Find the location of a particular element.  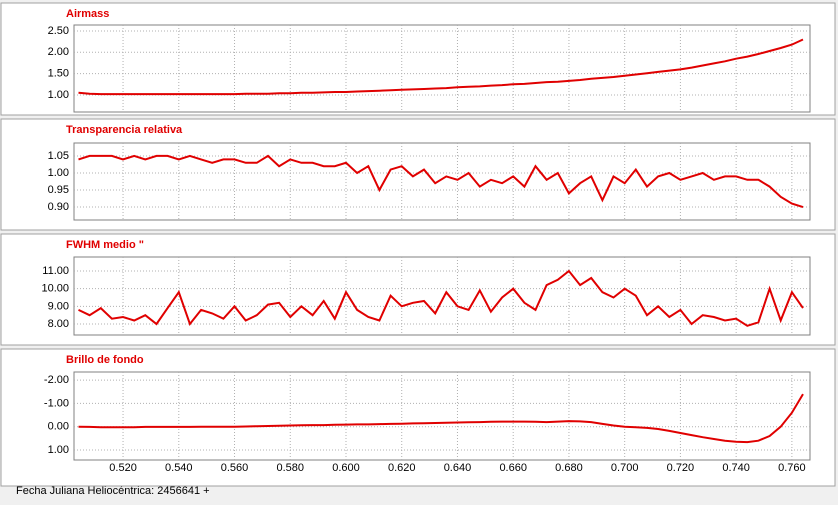

x-tick-label: 0.700 is located at coordinates (625, 468).